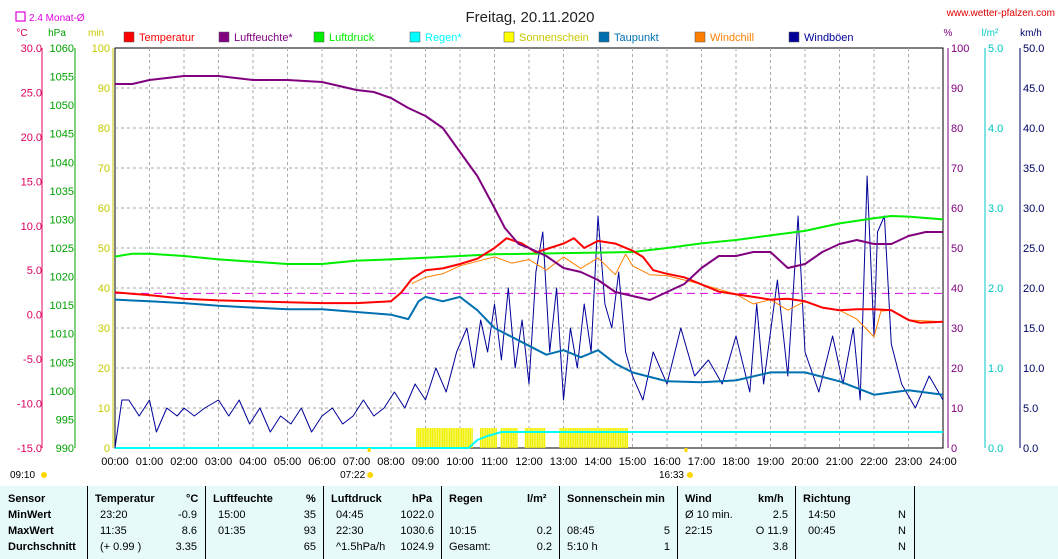 Image resolution: width=1058 pixels, height=559 pixels. What do you see at coordinates (702, 462) in the screenshot?
I see `x-tick-label: 17:00` at bounding box center [702, 462].